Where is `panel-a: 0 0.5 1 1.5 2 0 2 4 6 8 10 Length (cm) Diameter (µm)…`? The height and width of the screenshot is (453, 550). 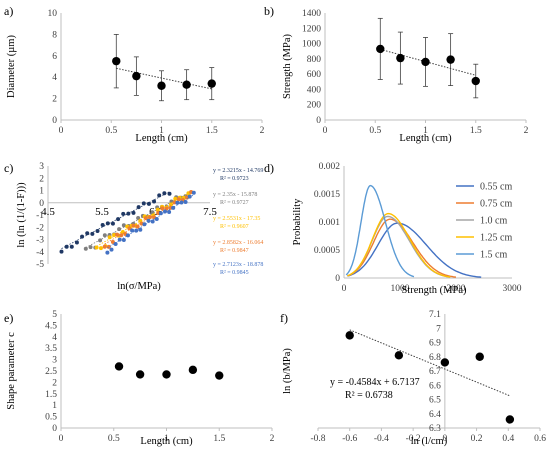 panel-a: 0 0.5 1 1.5 2 0 2 4 6 8 10 Length (cm) Diameter (µm)… is located at coordinates (134, 74).